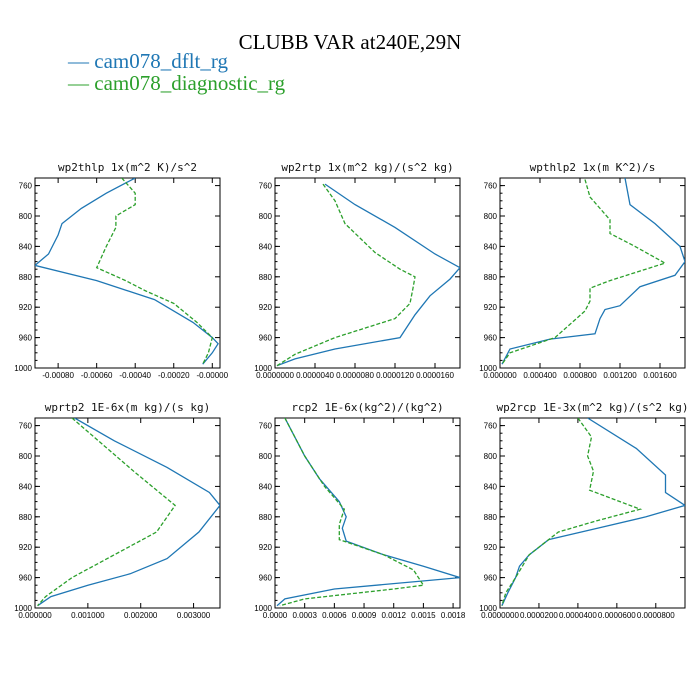  Describe the element at coordinates (58, 375) in the screenshot. I see `x-tick-label: -0.00080` at that location.